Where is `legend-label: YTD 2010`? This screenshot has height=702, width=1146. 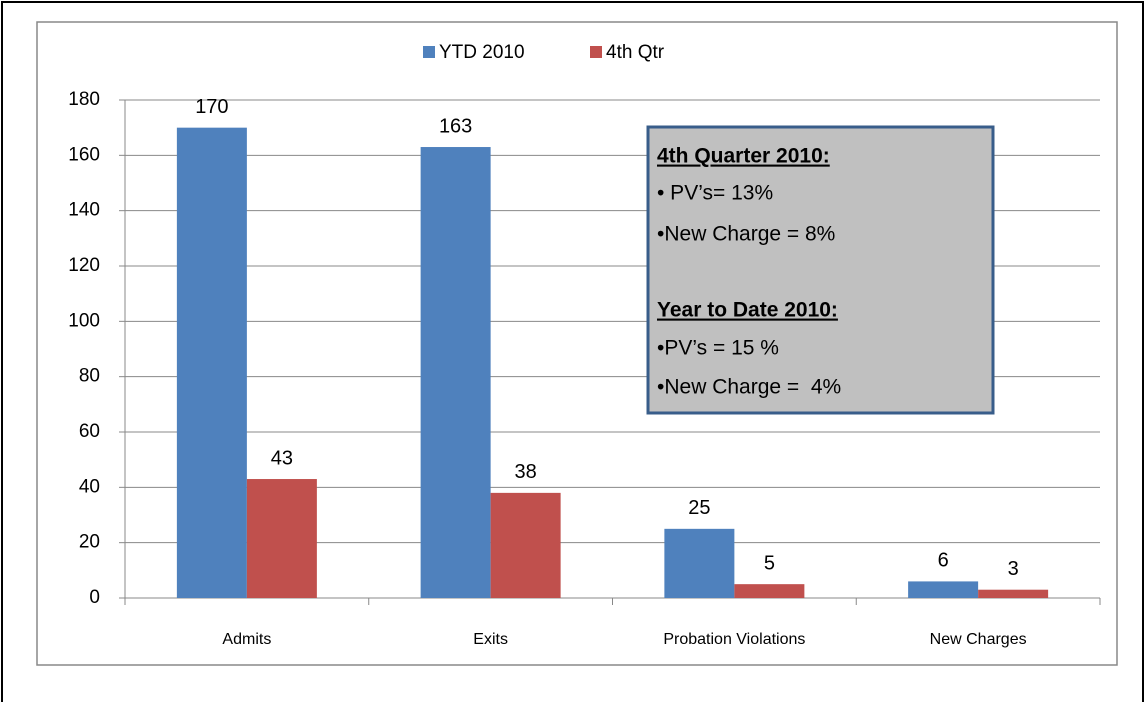
legend-label: YTD 2010 is located at coordinates (482, 52).